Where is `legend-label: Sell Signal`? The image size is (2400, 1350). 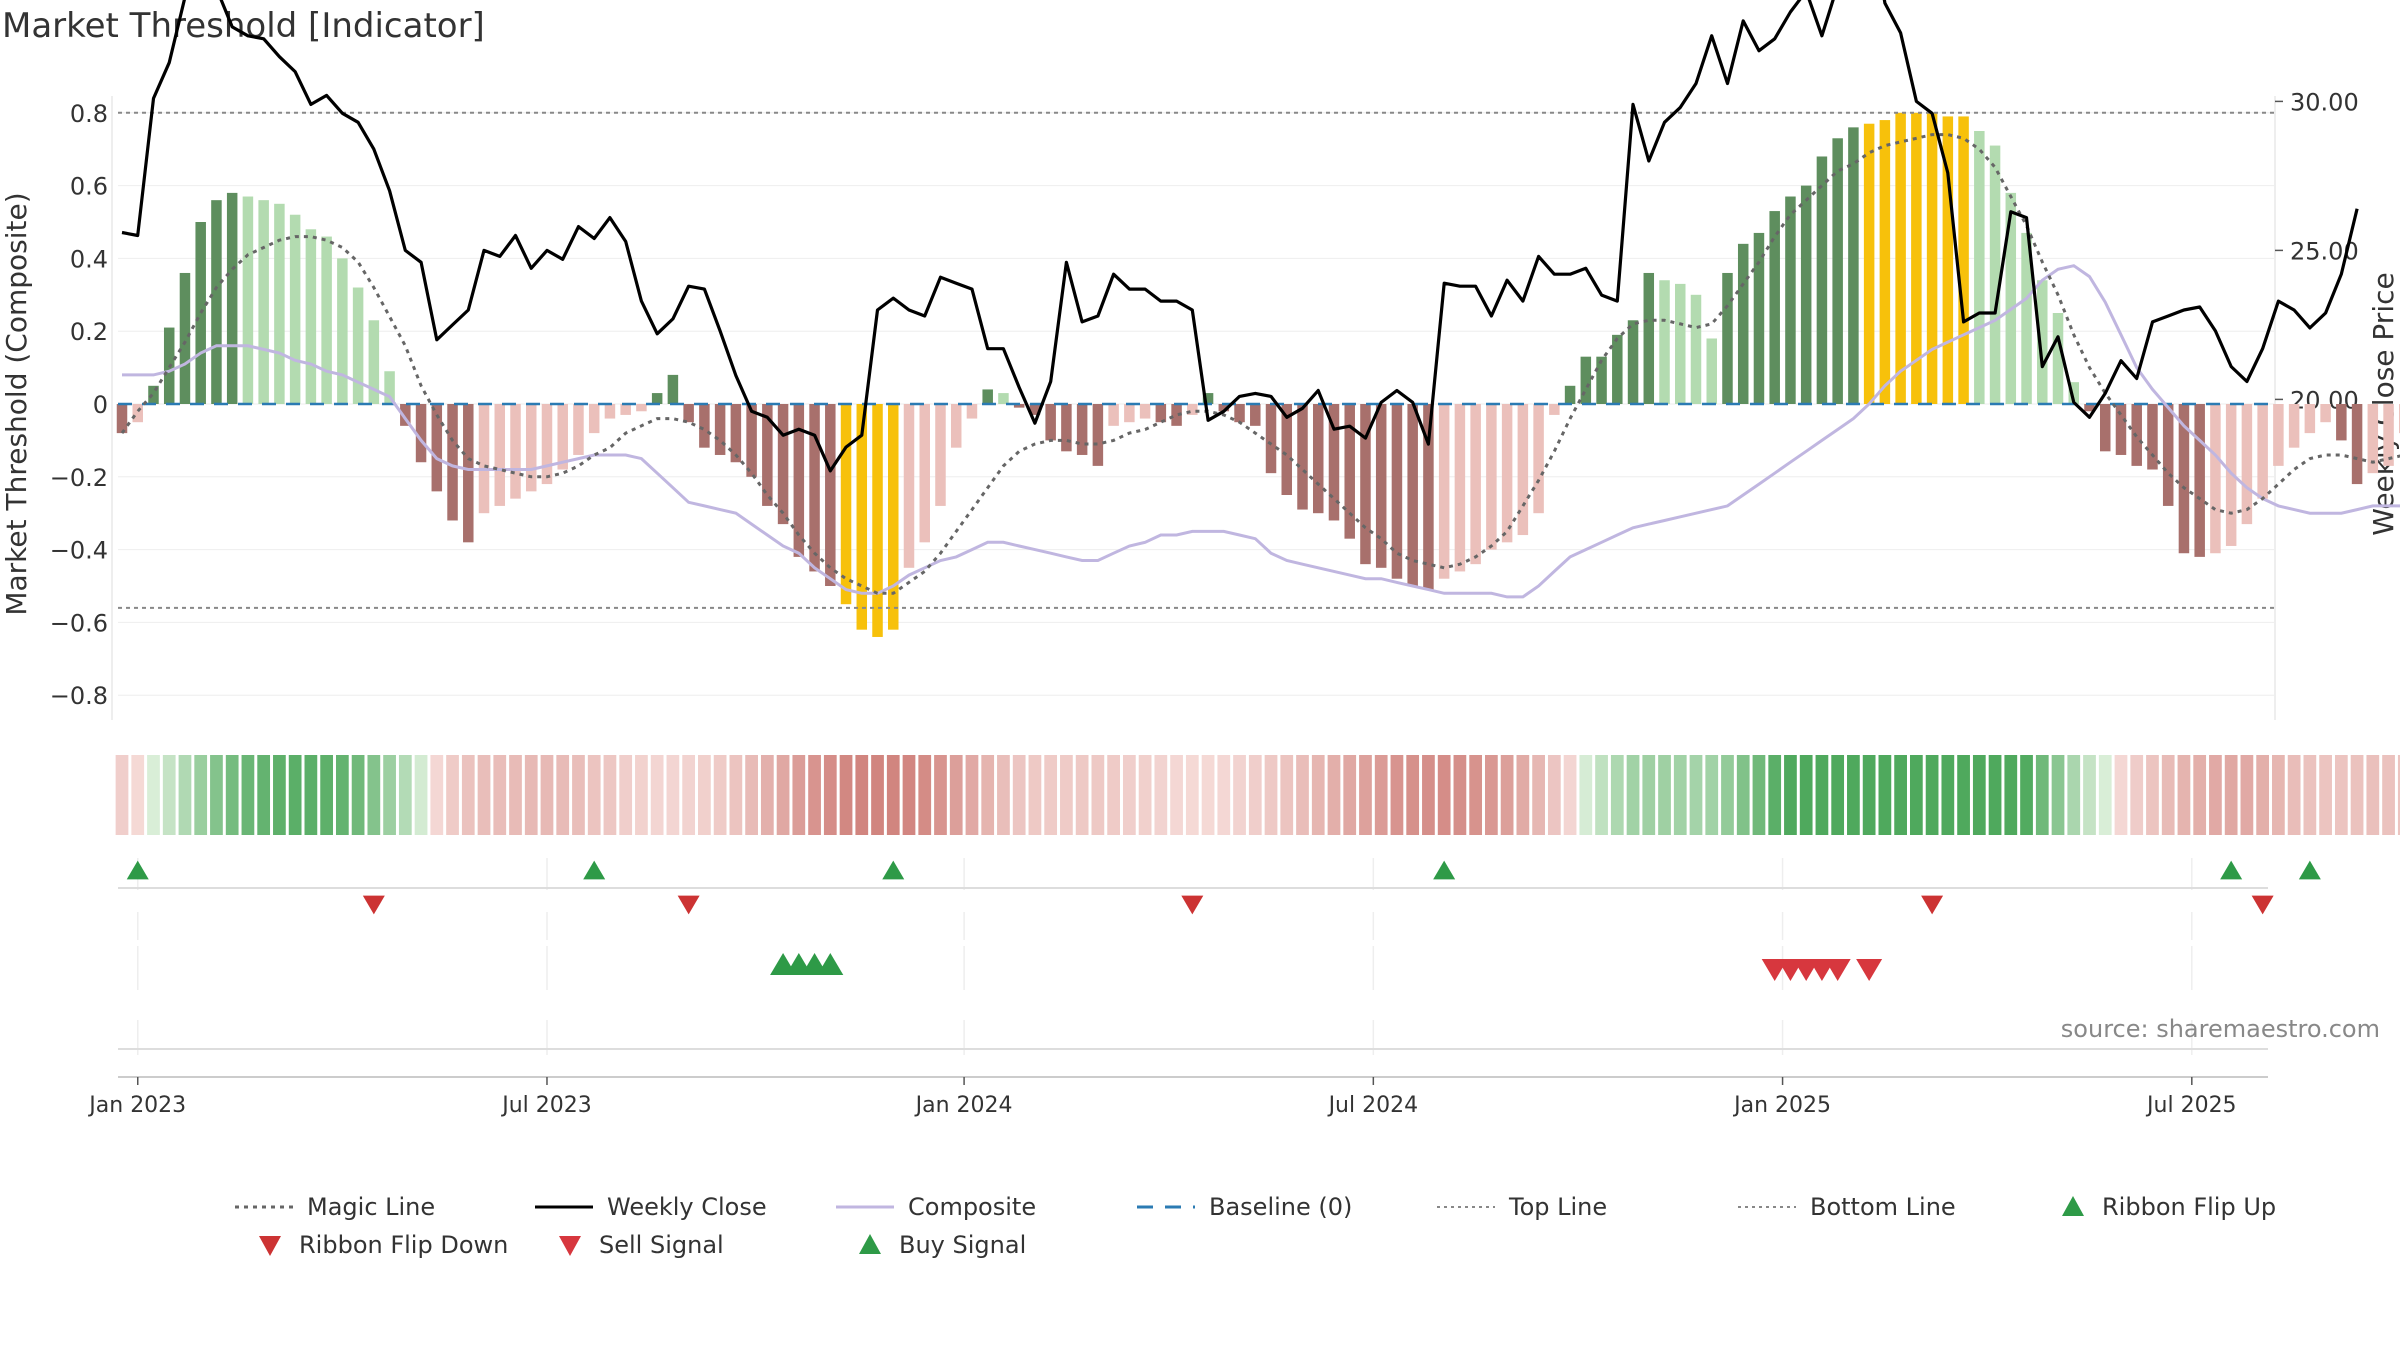
legend-label: Sell Signal is located at coordinates (661, 1245).